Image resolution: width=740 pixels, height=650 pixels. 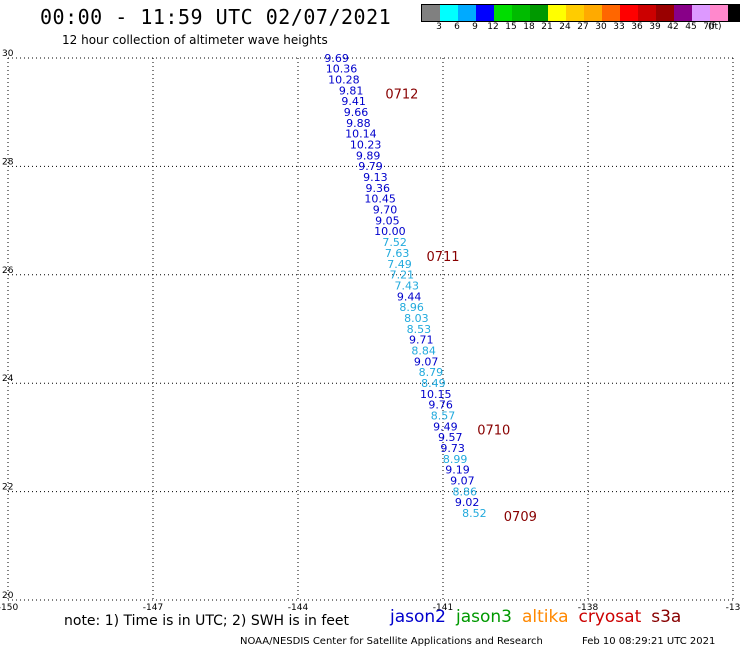 What do you see at coordinates (442, 257) in the screenshot?
I see `pass-time-label: 0711` at bounding box center [442, 257].